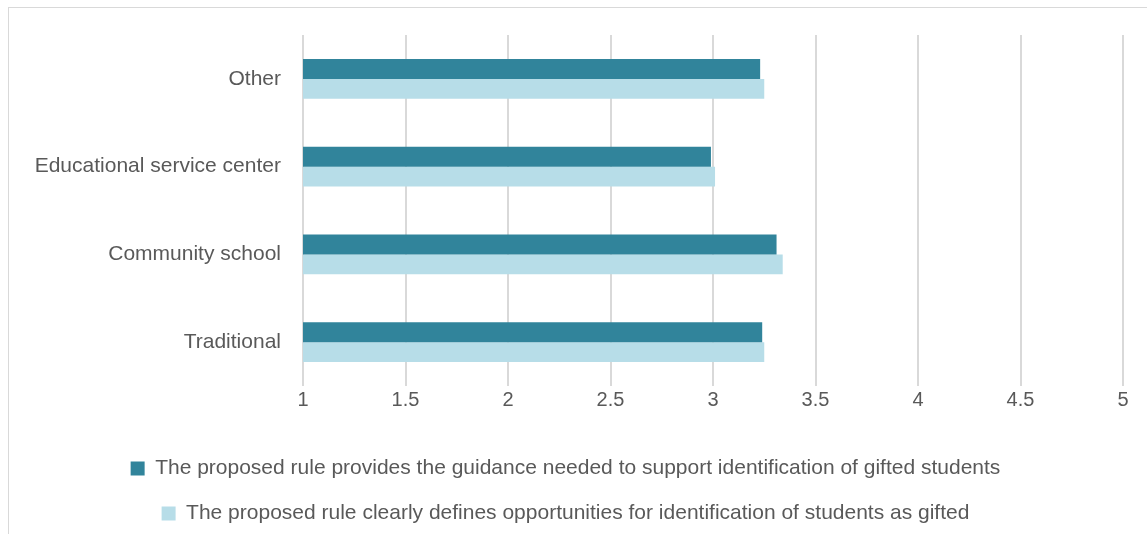 The height and width of the screenshot is (534, 1147). What do you see at coordinates (918, 398) in the screenshot?
I see `x-tick-label: 4` at bounding box center [918, 398].